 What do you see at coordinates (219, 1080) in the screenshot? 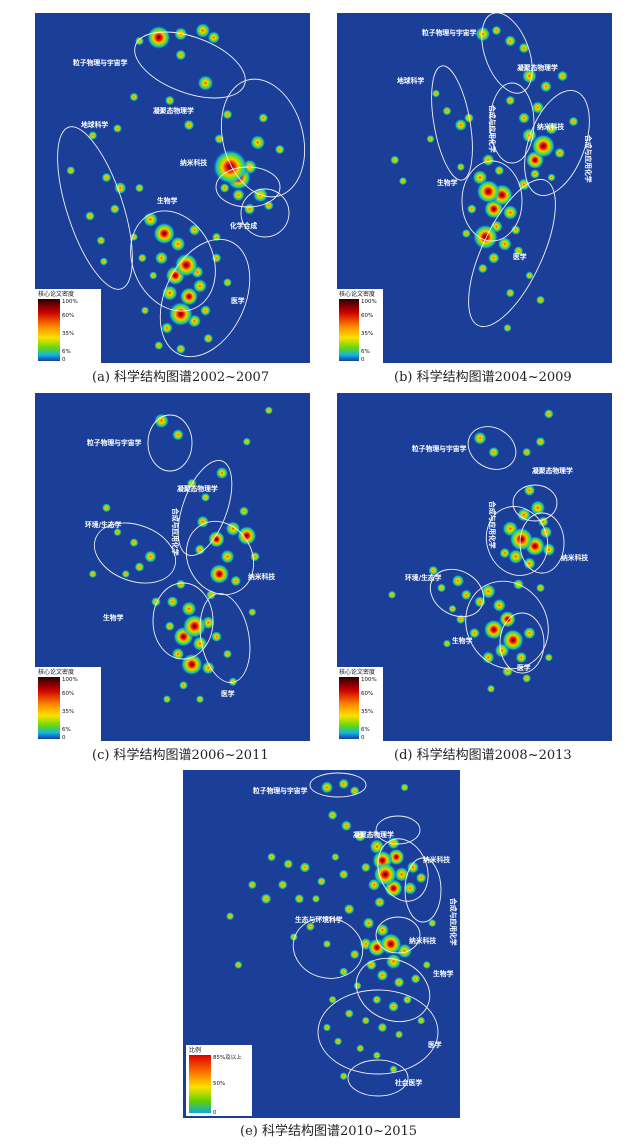
I see `panel-e-legend: 比例 85%及以上 50% 0` at bounding box center [219, 1080].